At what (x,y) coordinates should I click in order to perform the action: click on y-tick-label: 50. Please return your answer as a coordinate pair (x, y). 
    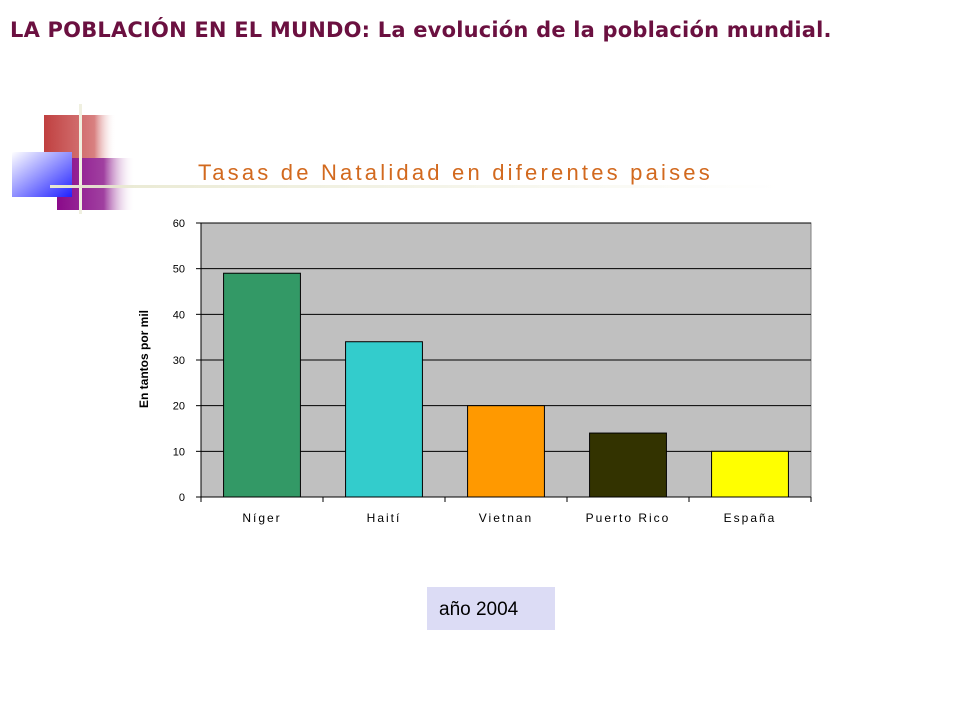
    Looking at the image, I should click on (179, 270).